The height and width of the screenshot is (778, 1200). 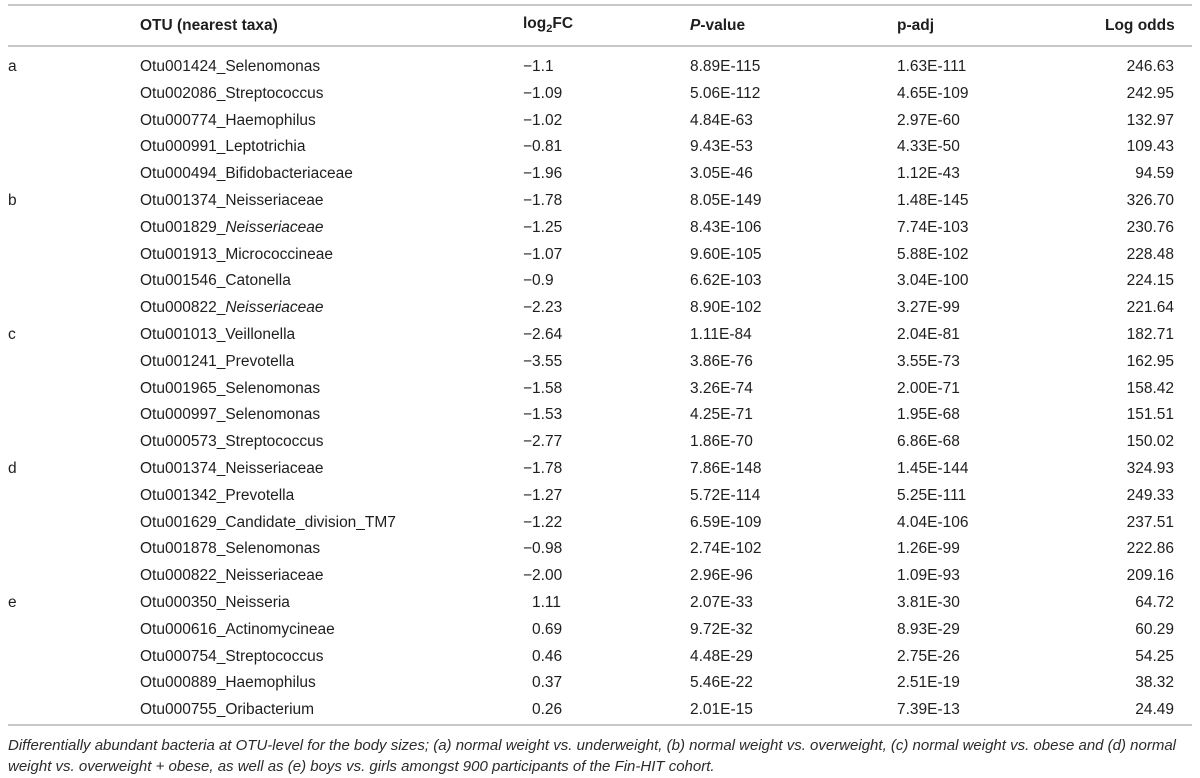 What do you see at coordinates (1154, 174) in the screenshot?
I see `logodds-cell: 94.59` at bounding box center [1154, 174].